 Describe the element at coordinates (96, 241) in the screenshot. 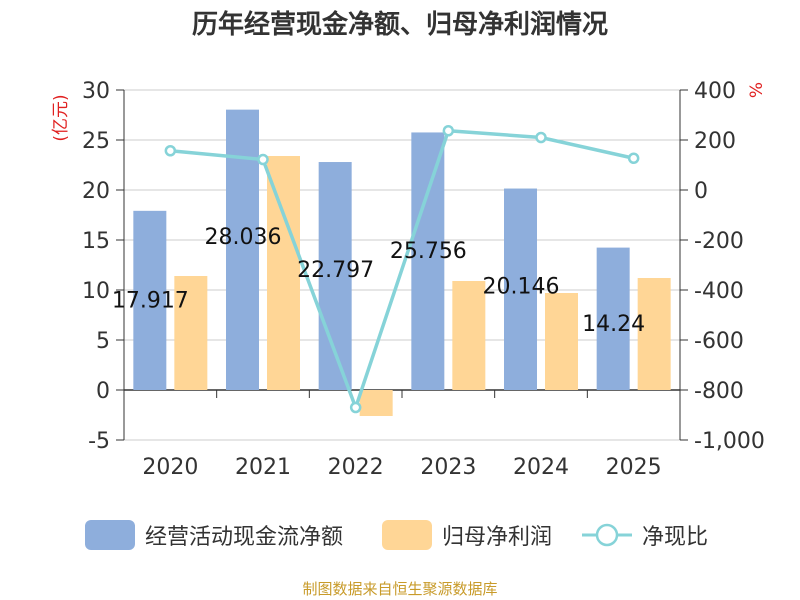

I see `left-tick-label: 15` at that location.